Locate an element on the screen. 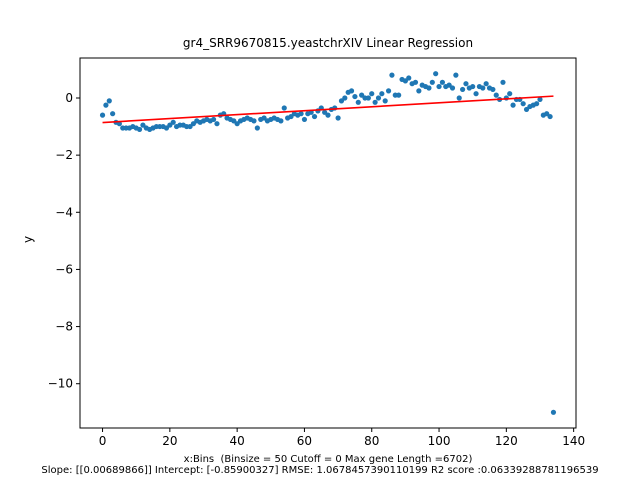 This screenshot has width=640, height=480. y-tick-label: −10 is located at coordinates (60, 384).